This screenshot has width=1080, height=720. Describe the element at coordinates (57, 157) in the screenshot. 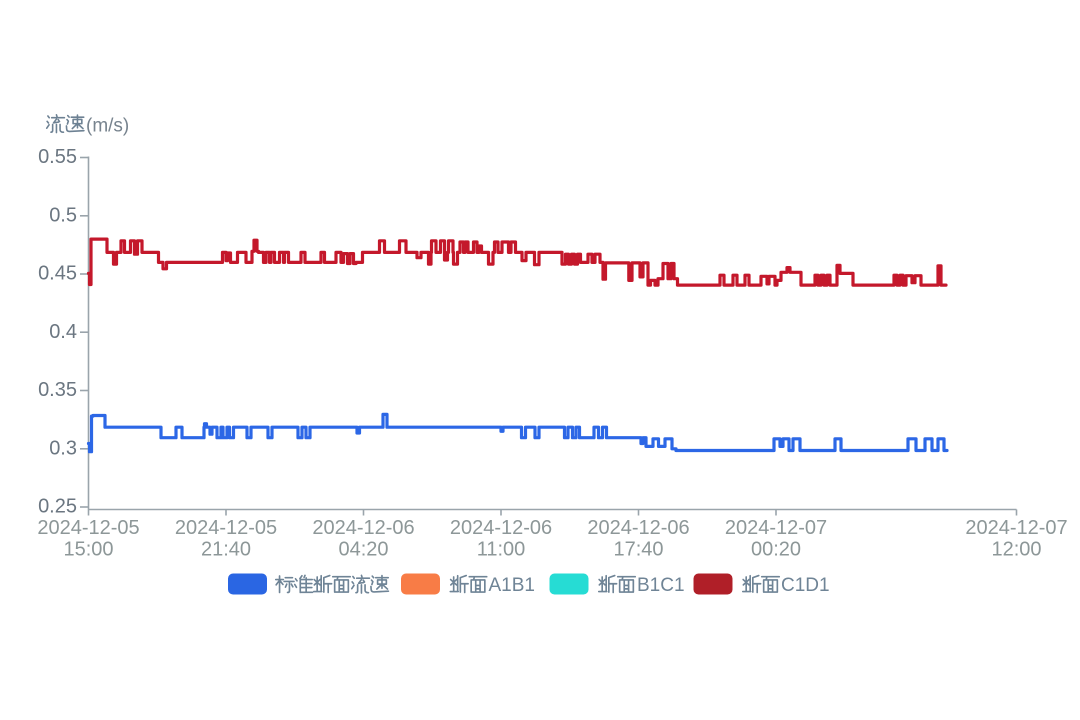

I see `svg-text: 0.55` at that location.